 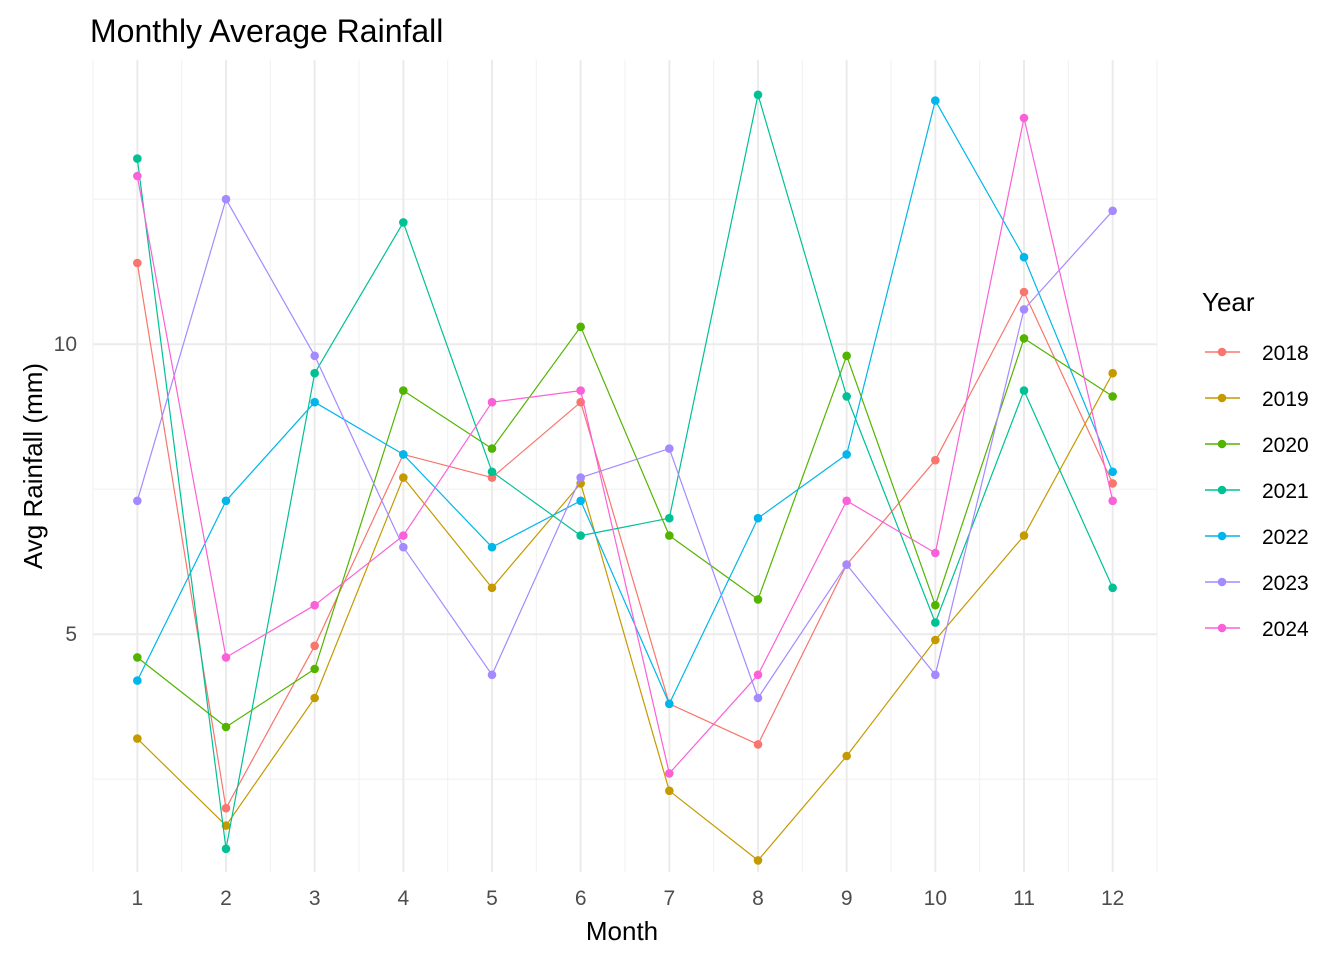 I want to click on x-tick-label: 7, so click(x=669, y=898).